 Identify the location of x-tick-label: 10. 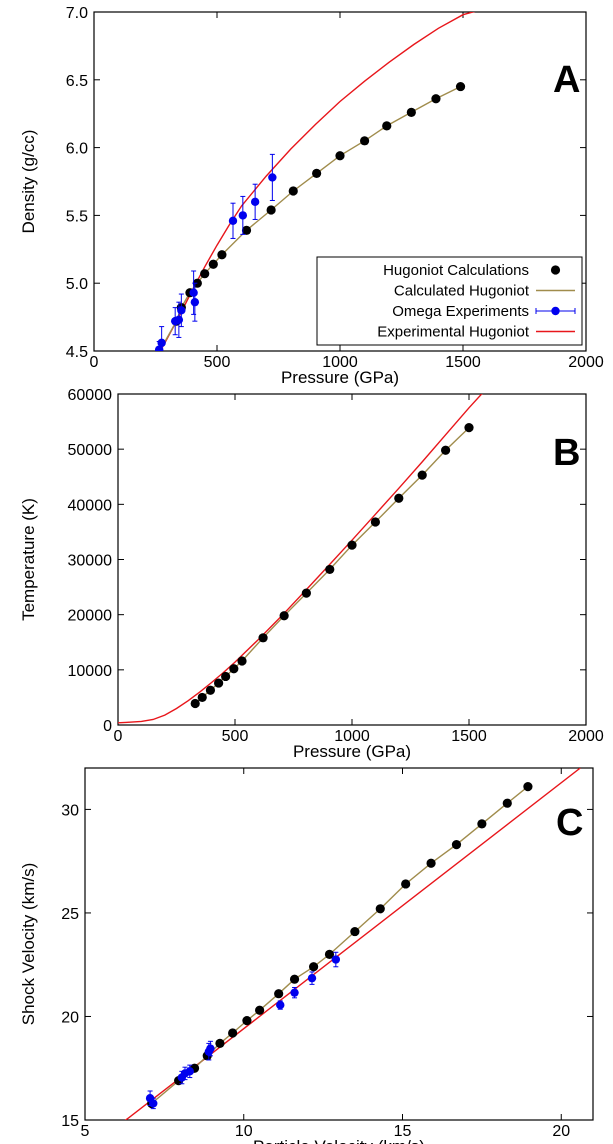
(244, 1131).